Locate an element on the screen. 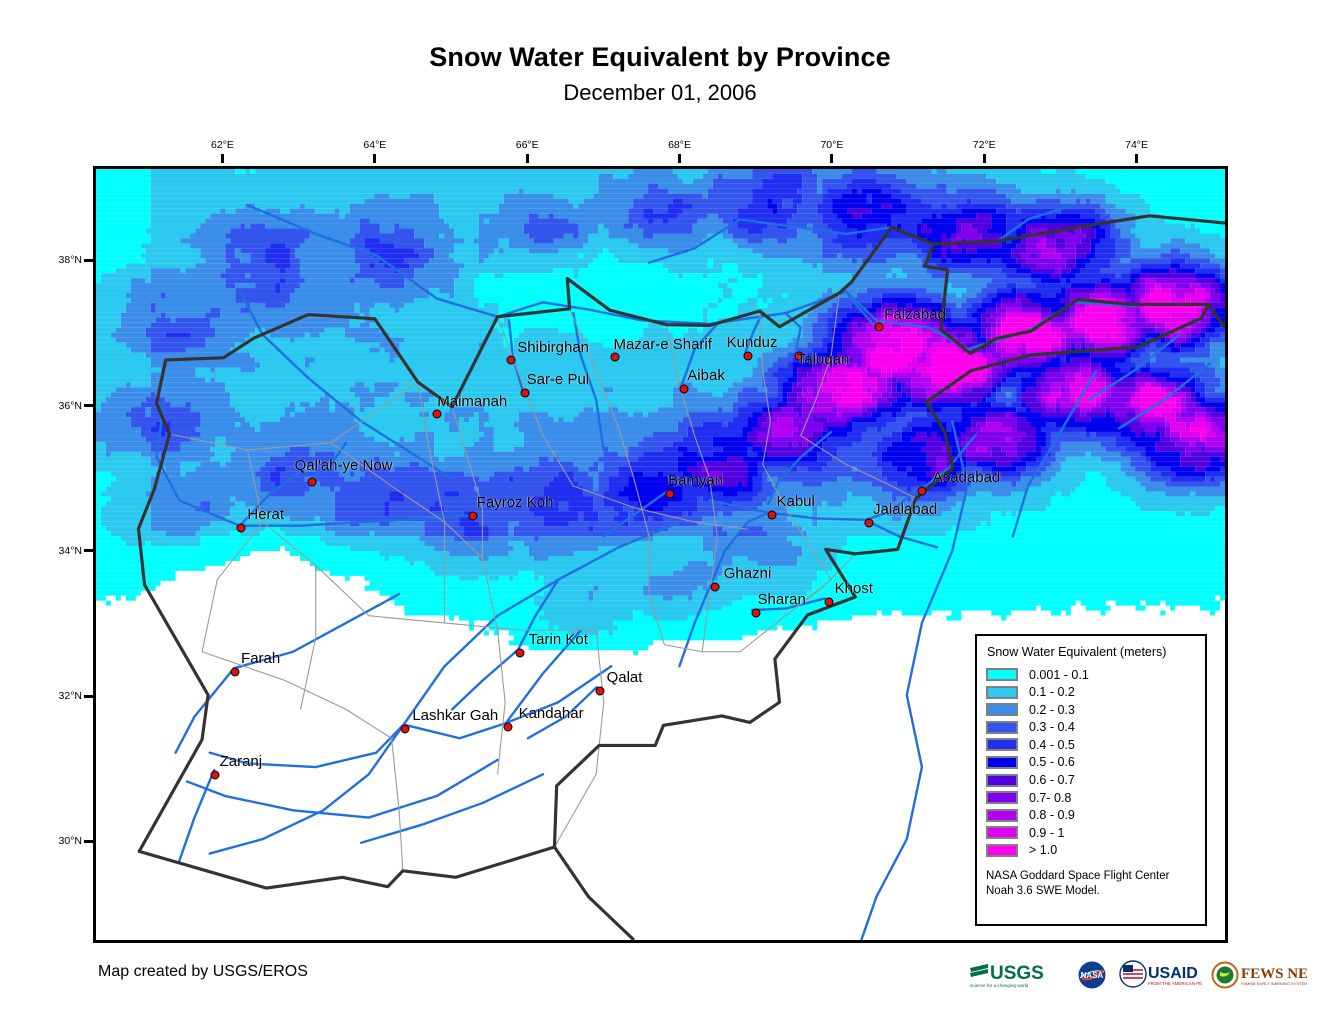  svg-text: USAID is located at coordinates (1173, 973).